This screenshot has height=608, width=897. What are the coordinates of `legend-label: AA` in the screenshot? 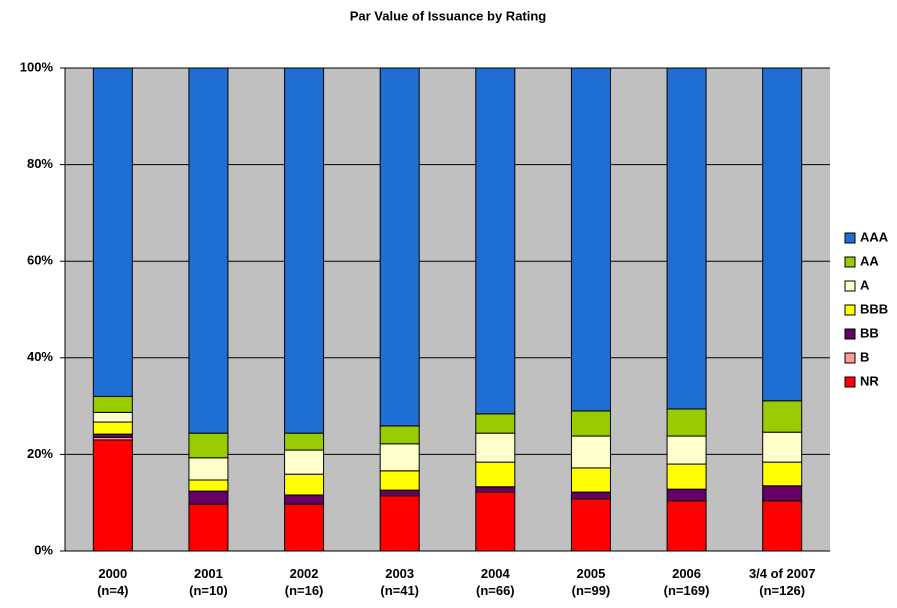 It's located at (869, 260).